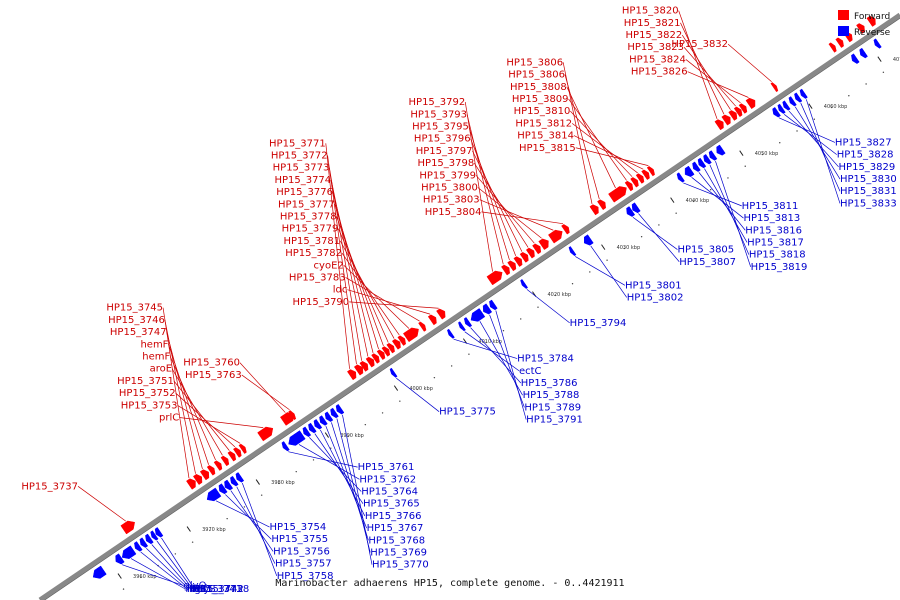 This screenshot has height=600, width=900. I want to click on gene-label: HP15_3770, so click(400, 565).